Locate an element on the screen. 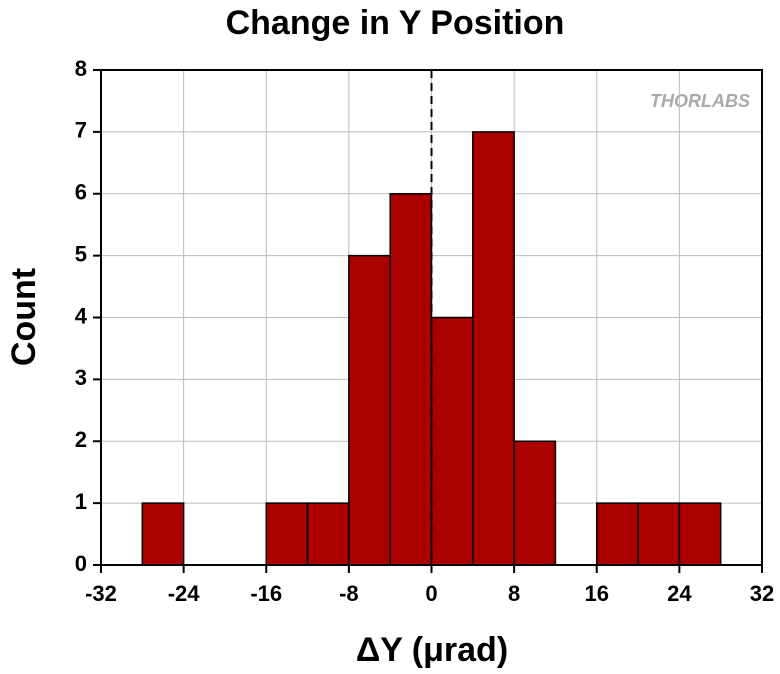  y-tick-label: 6 is located at coordinates (81, 192).